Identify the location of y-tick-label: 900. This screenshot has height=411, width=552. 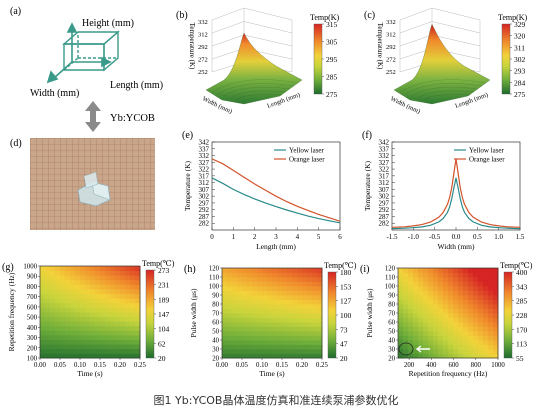
(32, 277).